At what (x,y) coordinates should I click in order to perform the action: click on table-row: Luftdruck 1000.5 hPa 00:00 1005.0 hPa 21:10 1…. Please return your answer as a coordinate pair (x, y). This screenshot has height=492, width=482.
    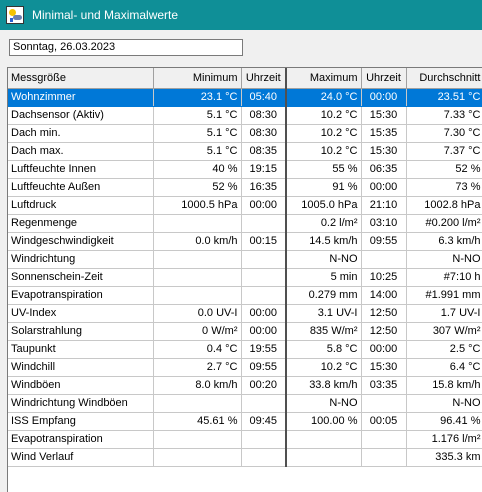
    Looking at the image, I should click on (245, 205).